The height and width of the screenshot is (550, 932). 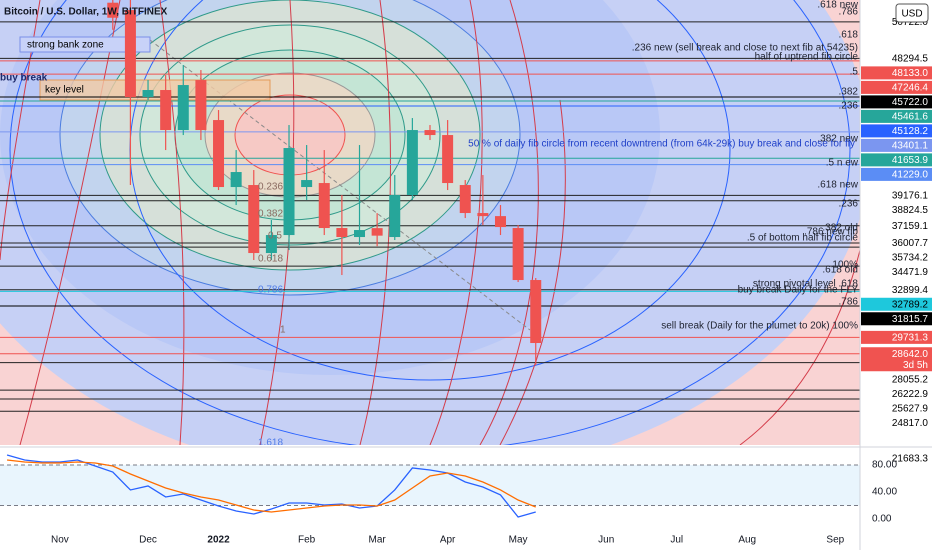 I want to click on annotation: .5, so click(x=854, y=72).